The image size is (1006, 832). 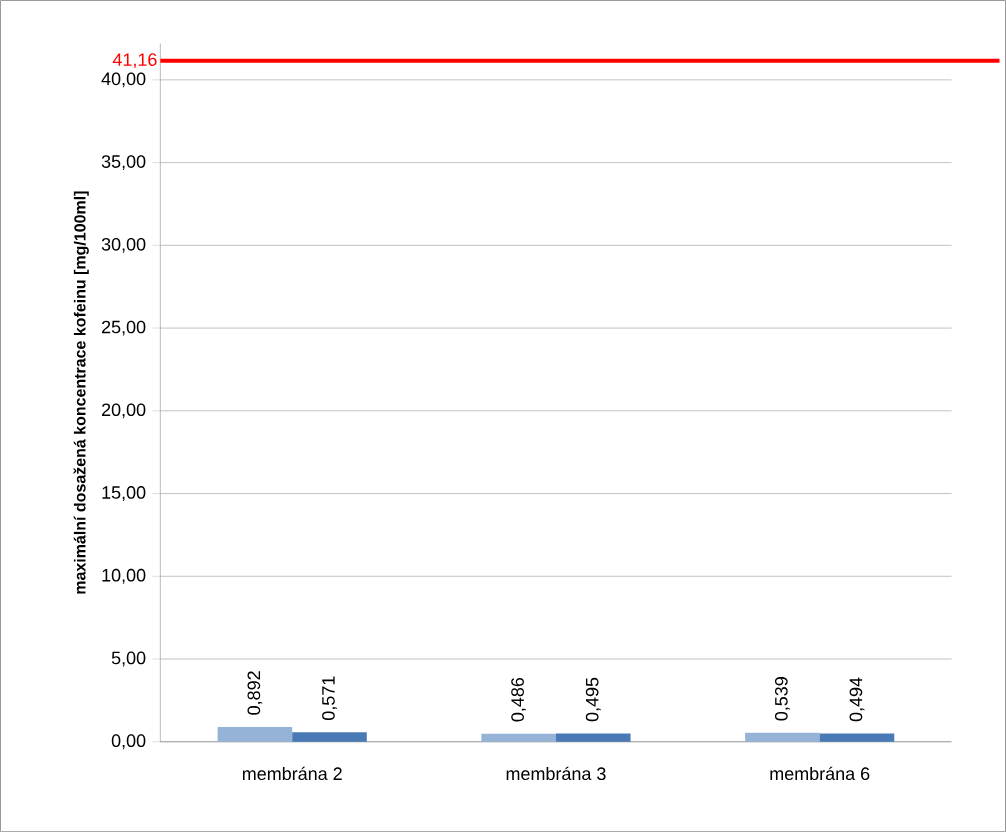 What do you see at coordinates (556, 773) in the screenshot?
I see `x-tick-label: membrána 3` at bounding box center [556, 773].